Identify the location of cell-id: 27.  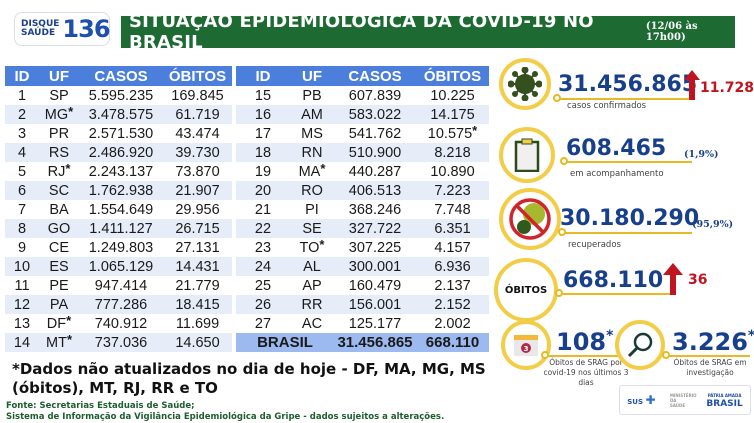
(263, 323).